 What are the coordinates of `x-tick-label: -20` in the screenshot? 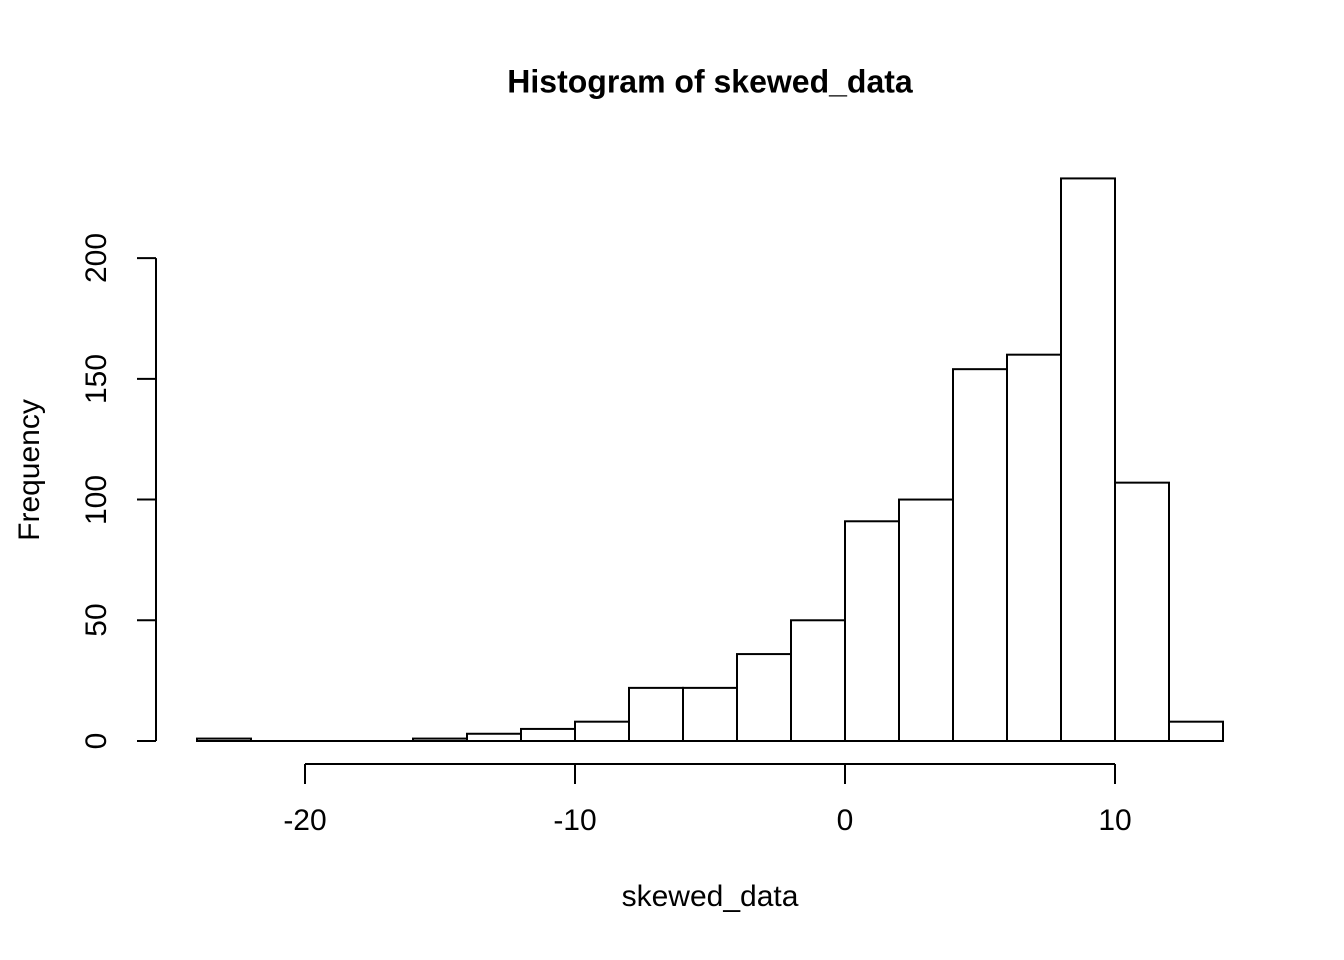 It's located at (305, 820).